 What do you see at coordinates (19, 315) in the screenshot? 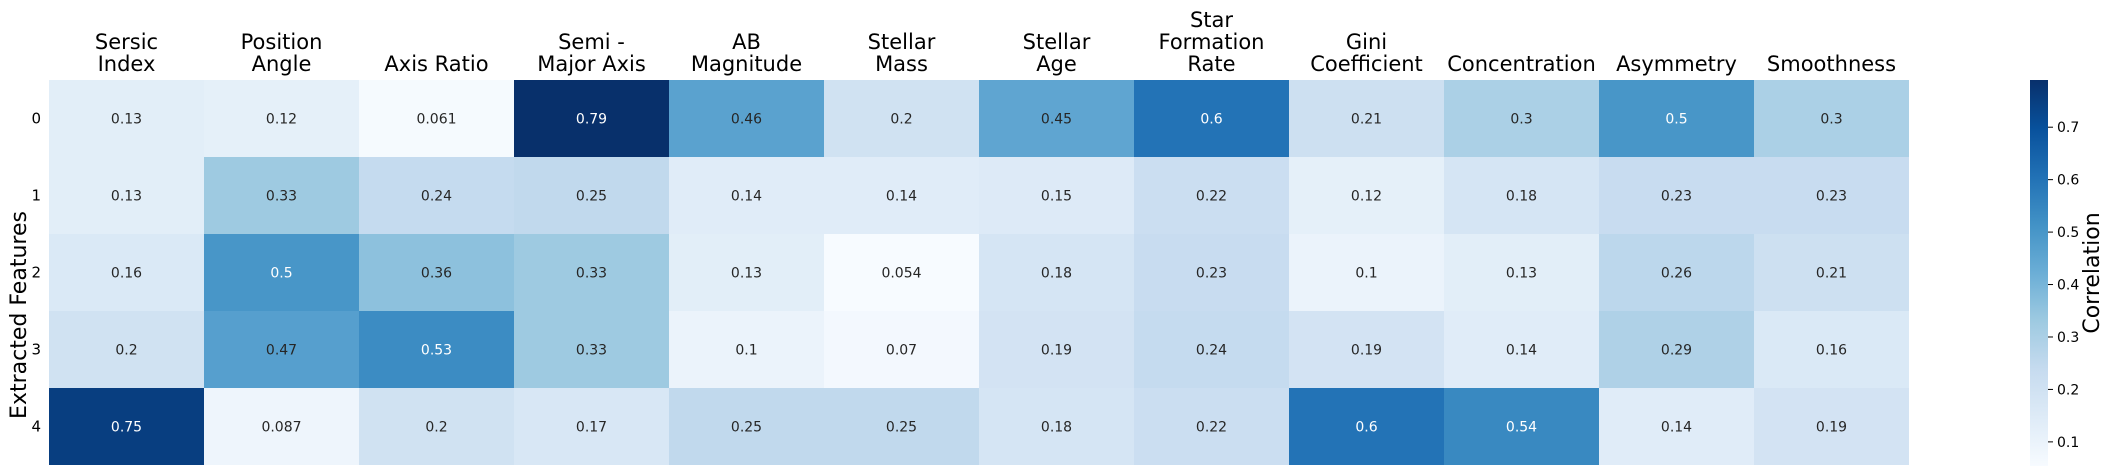
I see `y-axis-title: Extracted Features` at bounding box center [19, 315].